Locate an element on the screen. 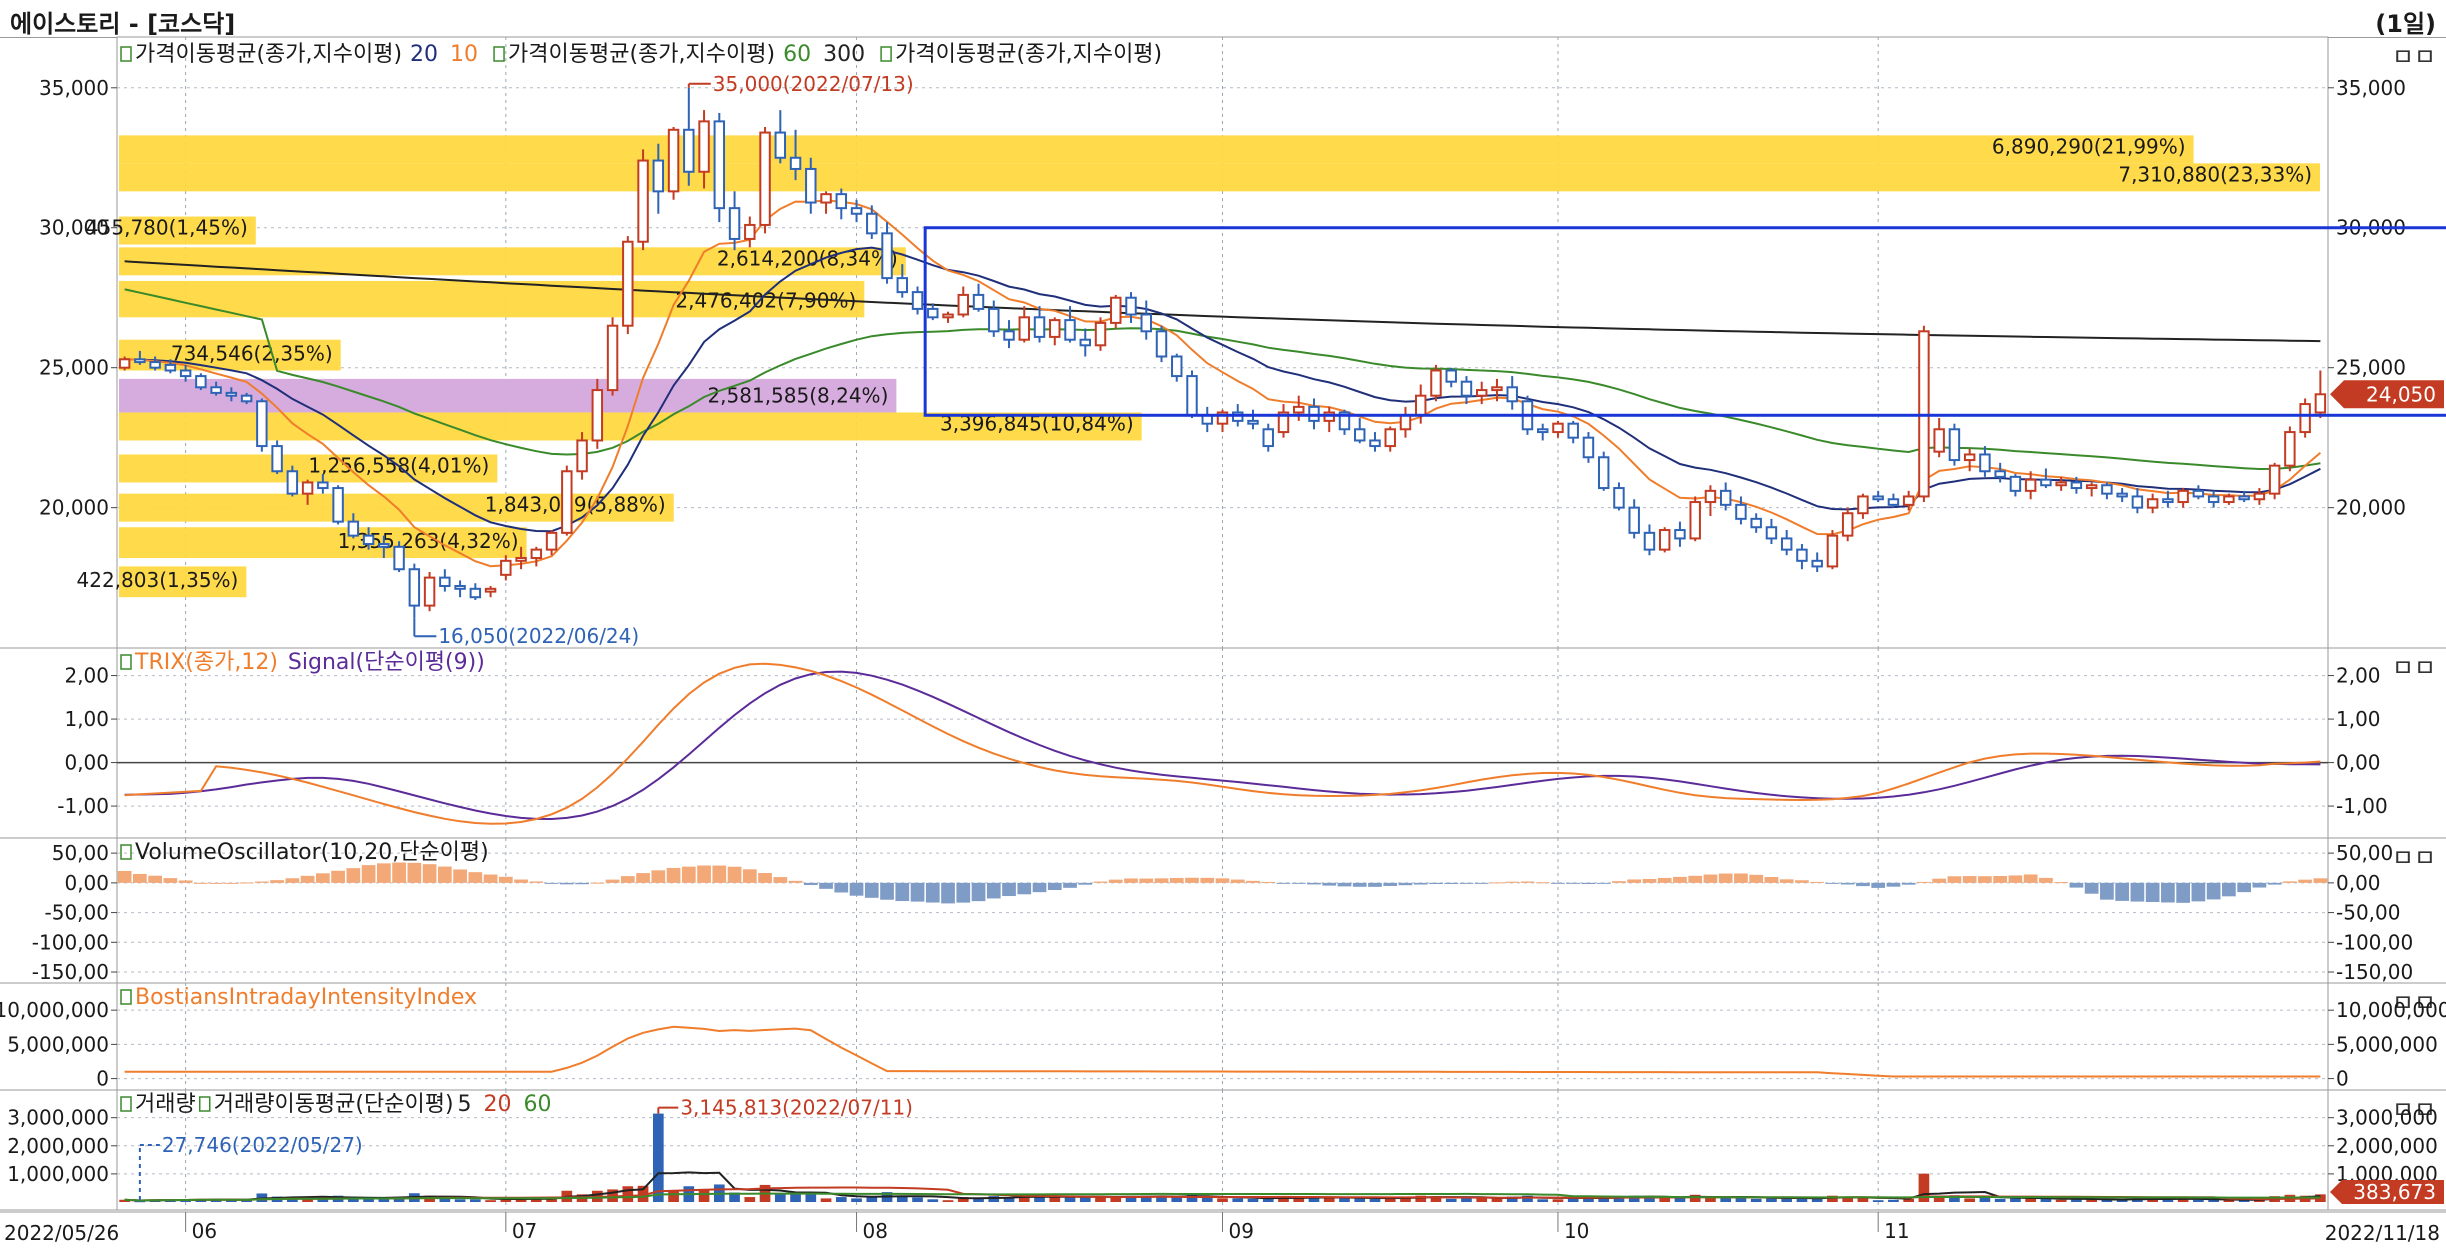 The image size is (2446, 1250). trix-y-tick-label: 1,00 is located at coordinates (86, 719).